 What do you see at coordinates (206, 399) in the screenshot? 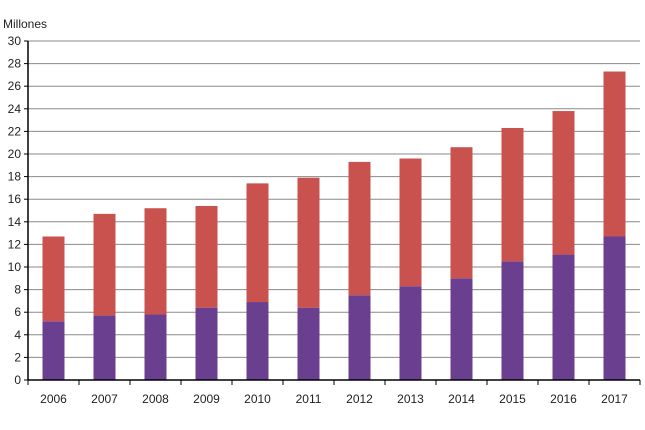
I see `x-tick-label: 2009` at bounding box center [206, 399].